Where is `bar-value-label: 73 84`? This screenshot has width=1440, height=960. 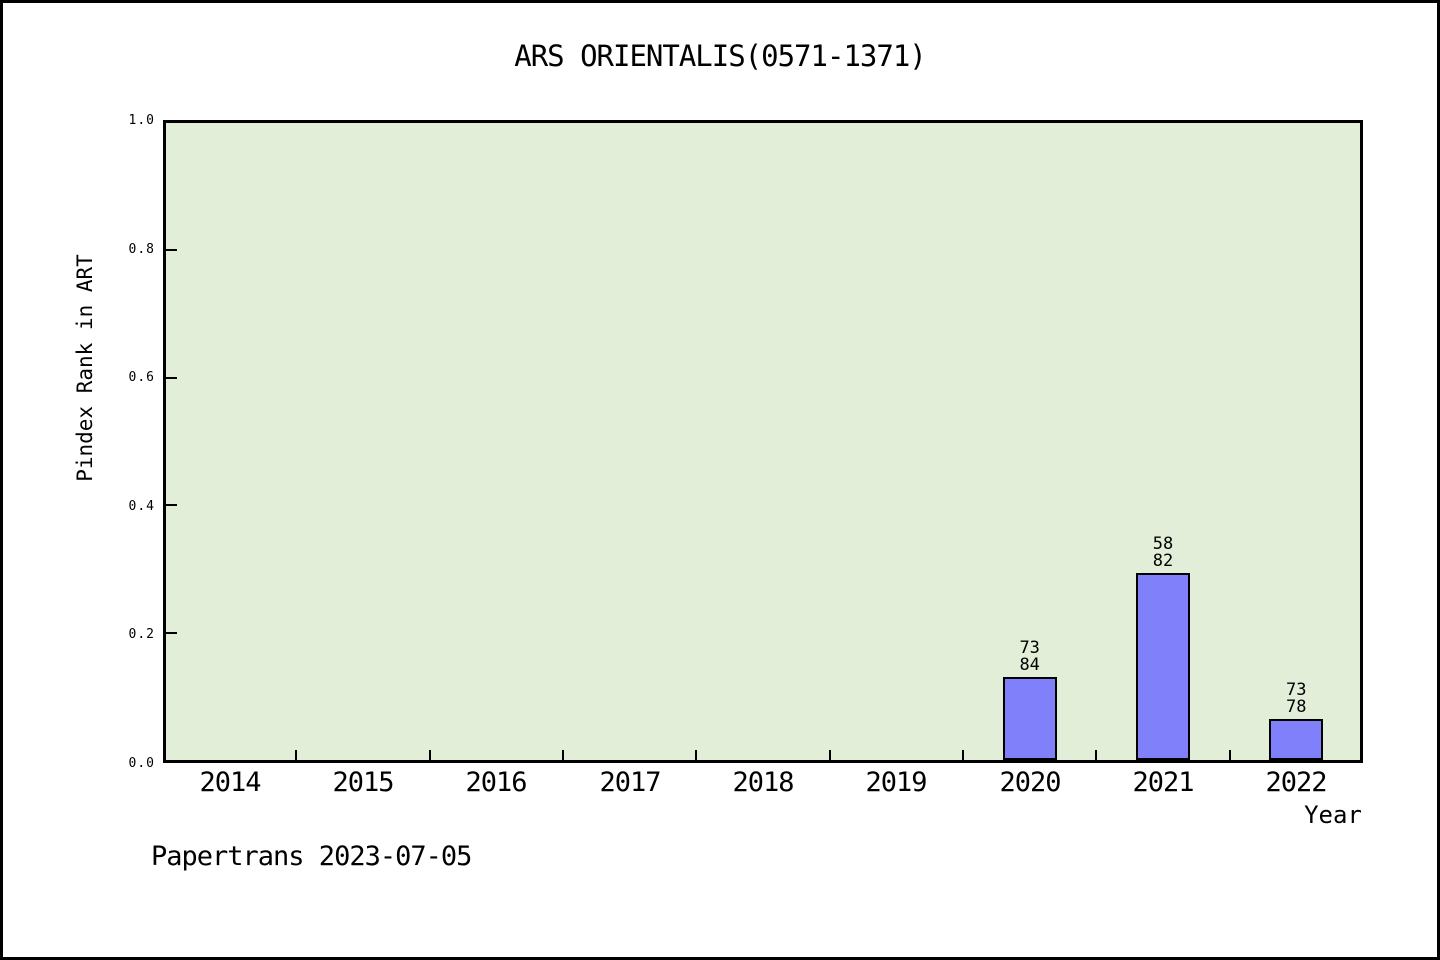 bar-value-label: 73 84 is located at coordinates (1030, 657).